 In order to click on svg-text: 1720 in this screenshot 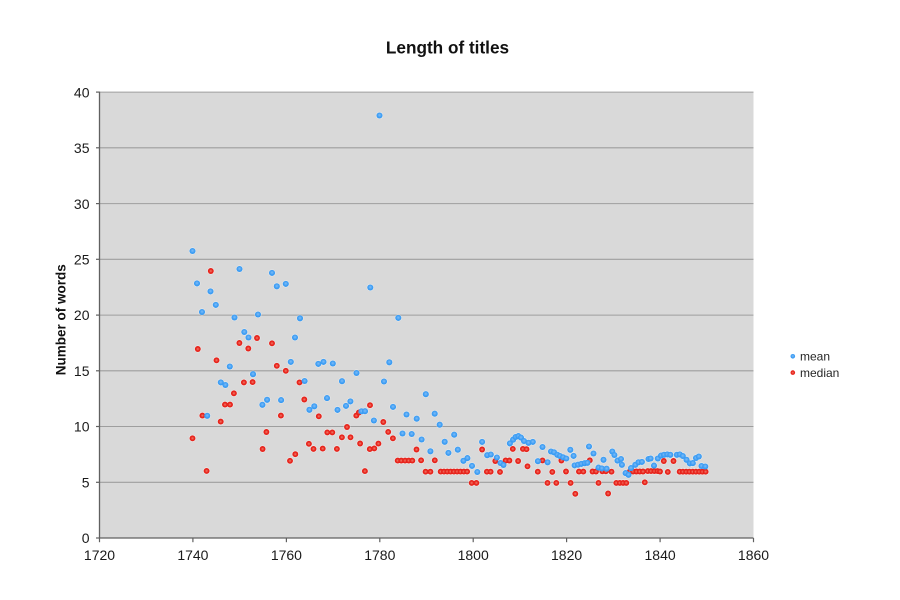, I will do `click(99, 555)`.